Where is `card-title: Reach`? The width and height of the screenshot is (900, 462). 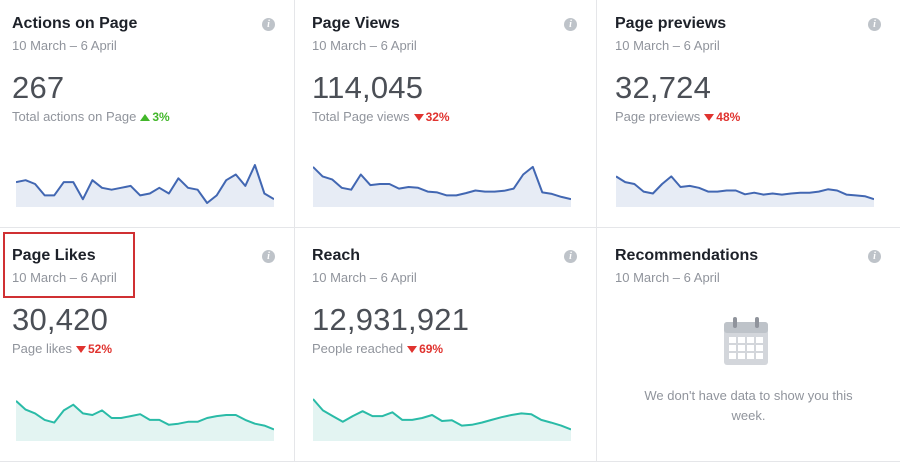 card-title: Reach is located at coordinates (336, 255).